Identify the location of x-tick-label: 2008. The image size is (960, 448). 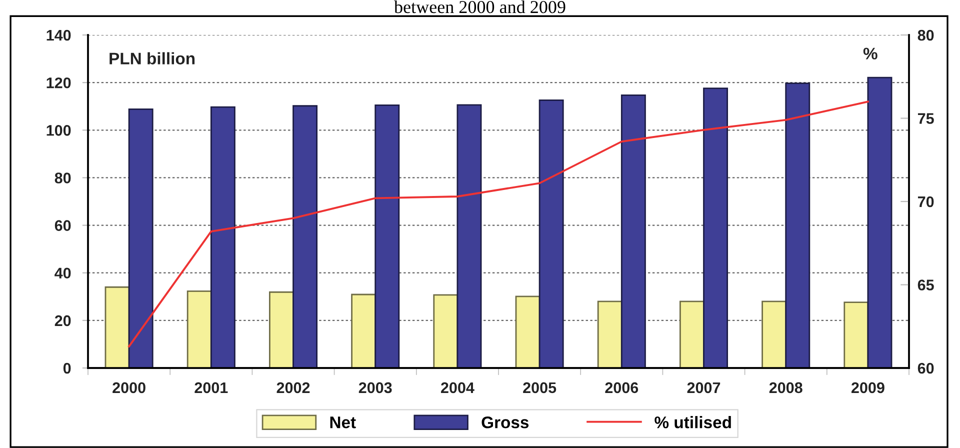
(785, 388).